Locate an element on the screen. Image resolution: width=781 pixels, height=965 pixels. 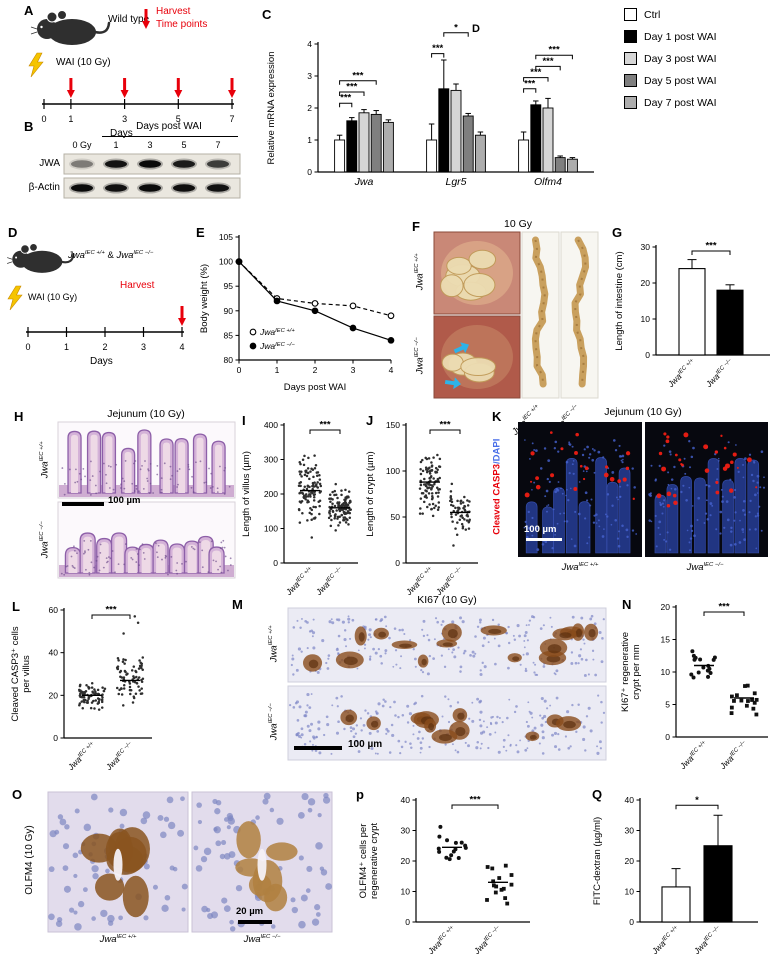
wai-label: WAI (10 Gy) is located at coordinates (53, 297).